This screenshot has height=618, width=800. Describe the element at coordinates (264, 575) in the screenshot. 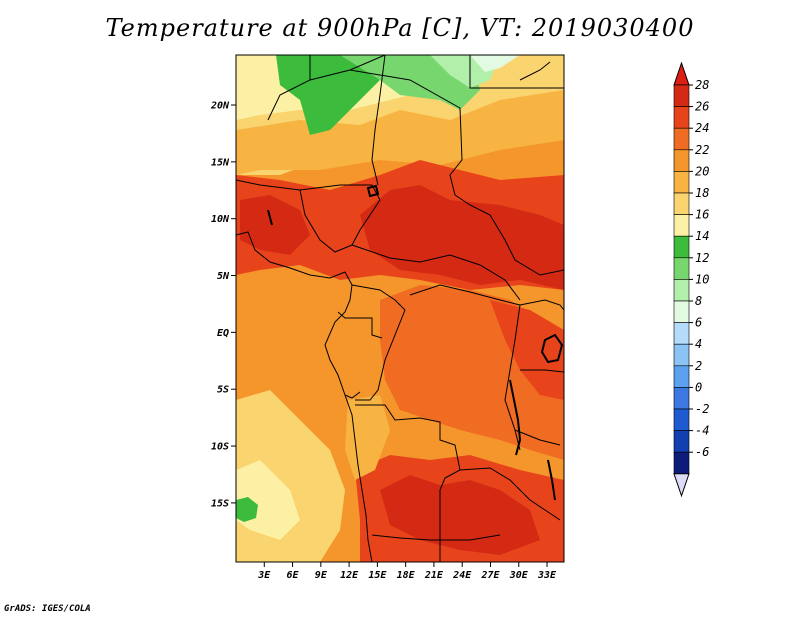

I see `lon-tick-label: 3E` at that location.